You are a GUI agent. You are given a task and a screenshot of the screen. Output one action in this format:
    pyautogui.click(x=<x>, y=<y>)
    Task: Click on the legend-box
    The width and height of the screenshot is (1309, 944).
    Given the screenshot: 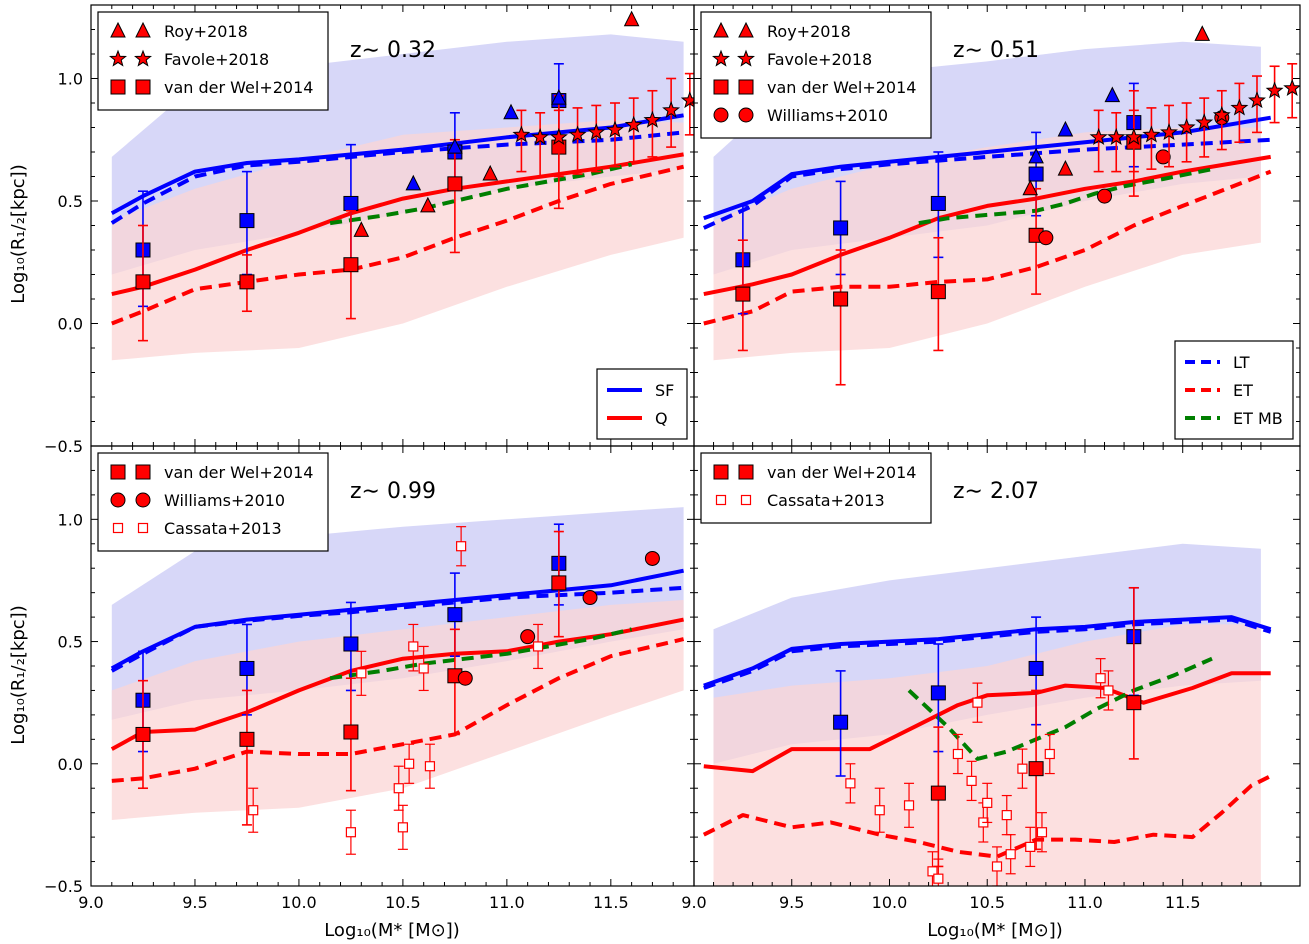 What is the action you would take?
    pyautogui.click(x=642, y=404)
    